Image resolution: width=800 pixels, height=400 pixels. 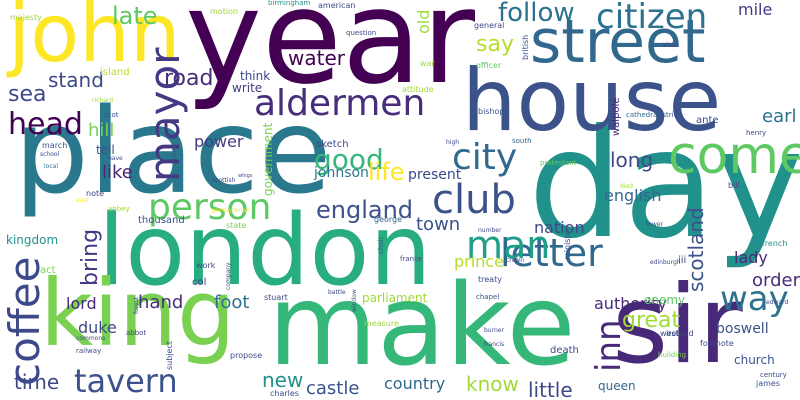 I want to click on word-work: work, so click(x=206, y=265).